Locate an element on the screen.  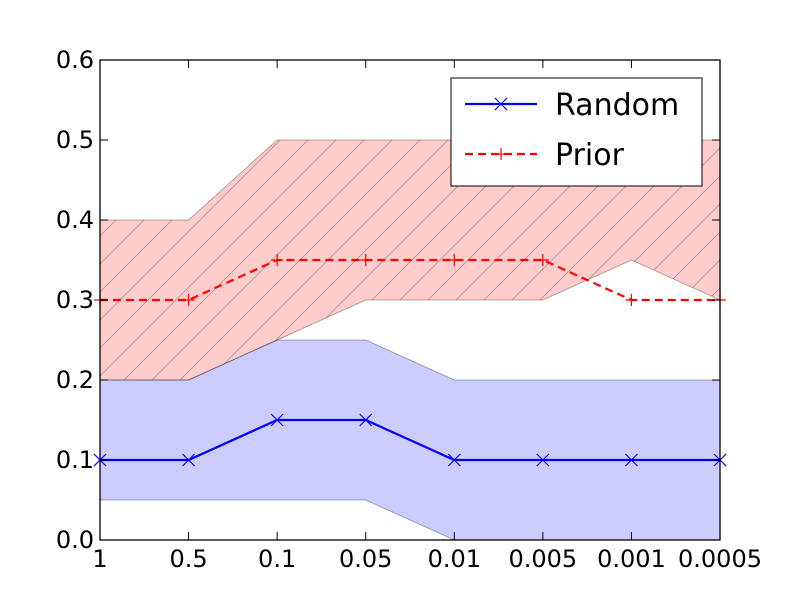
x-tick-label-2: 0.1 is located at coordinates (277, 559).